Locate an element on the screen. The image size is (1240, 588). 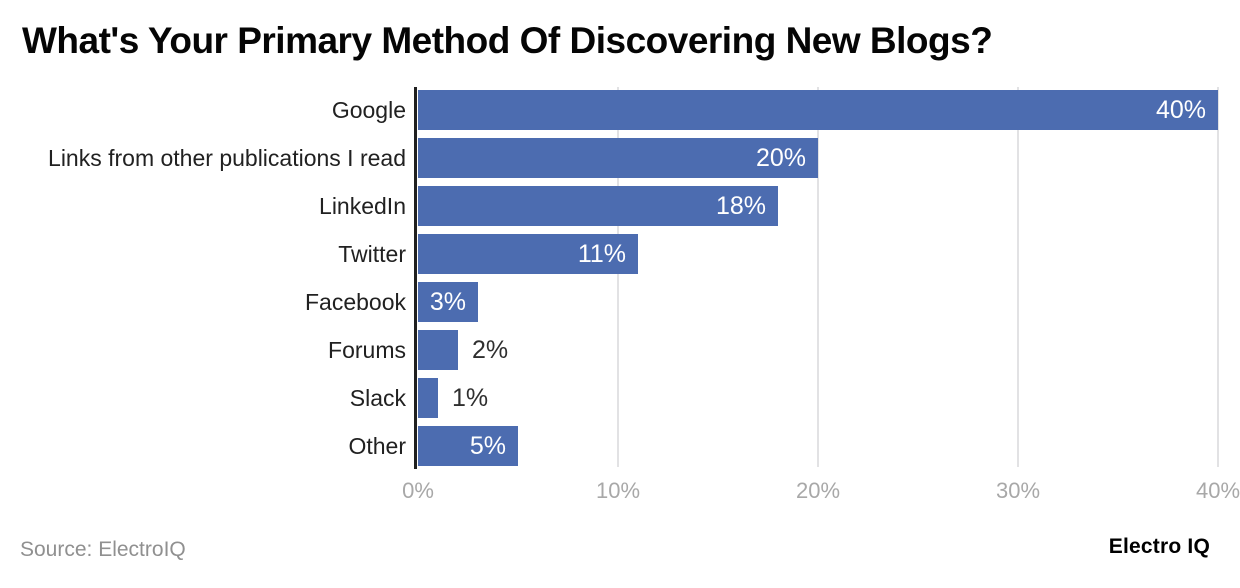
x-tick-label: 20% is located at coordinates (818, 490).